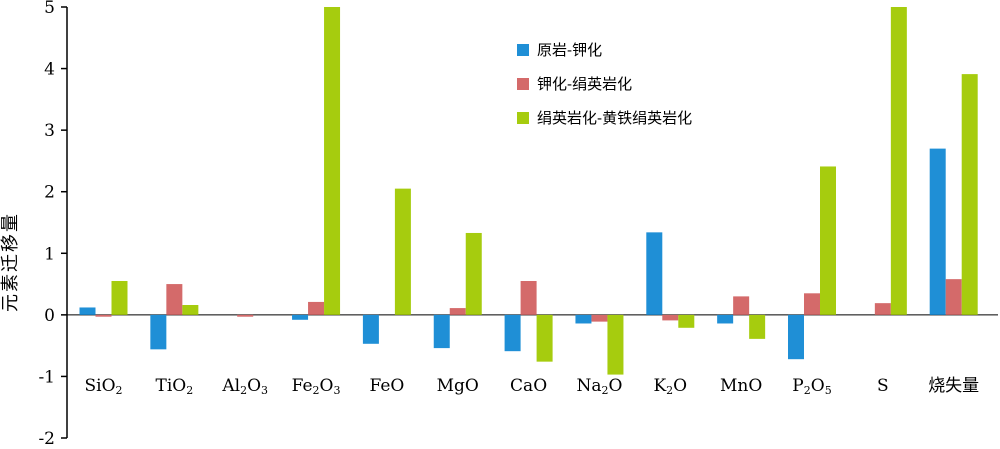  Describe the element at coordinates (670, 386) in the screenshot. I see `category-label: K2O` at that location.